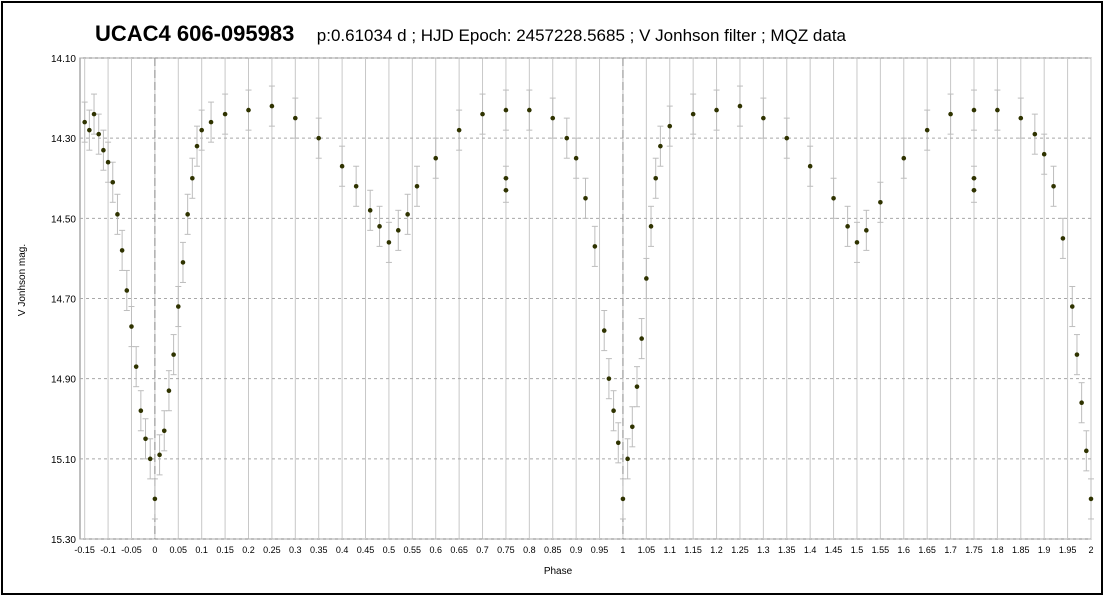 This screenshot has width=1104, height=596. What do you see at coordinates (558, 571) in the screenshot?
I see `x-axis-title: Phase` at bounding box center [558, 571].